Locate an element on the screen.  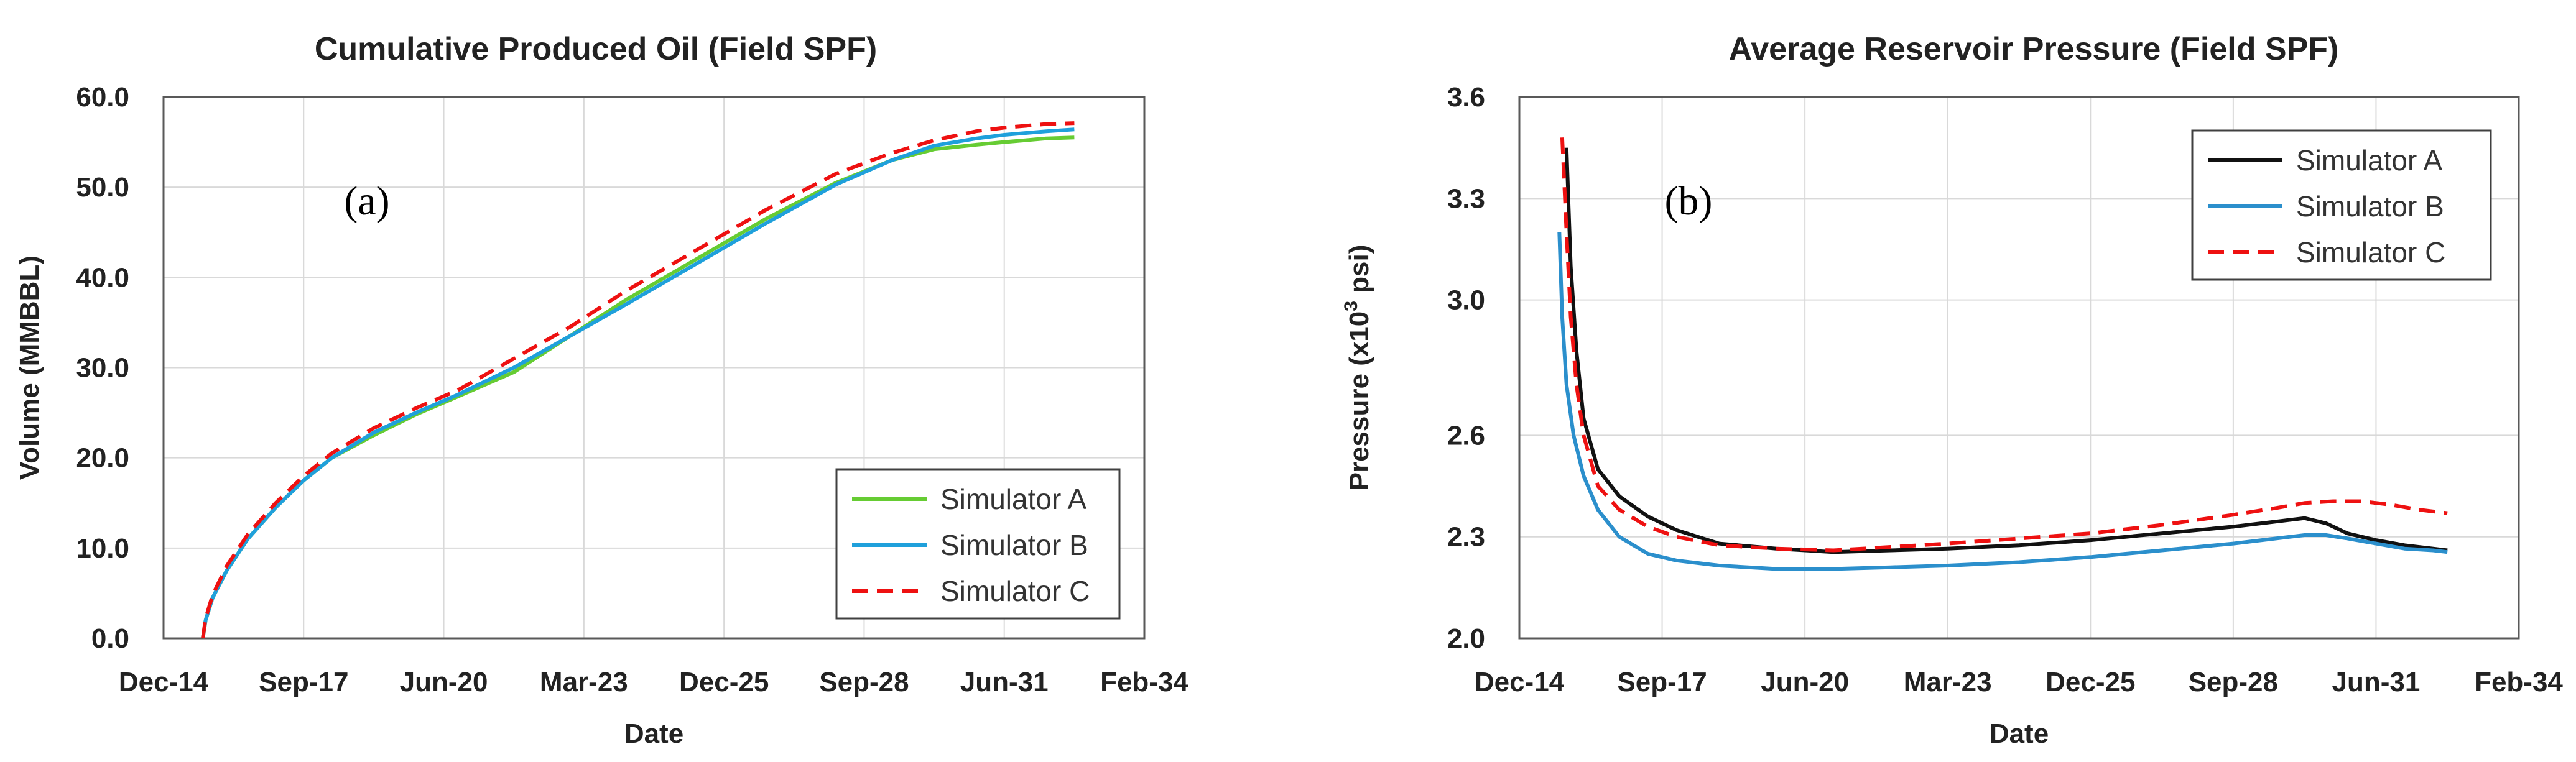
y-axis-label: Volume (MMBBL) is located at coordinates (30, 368).